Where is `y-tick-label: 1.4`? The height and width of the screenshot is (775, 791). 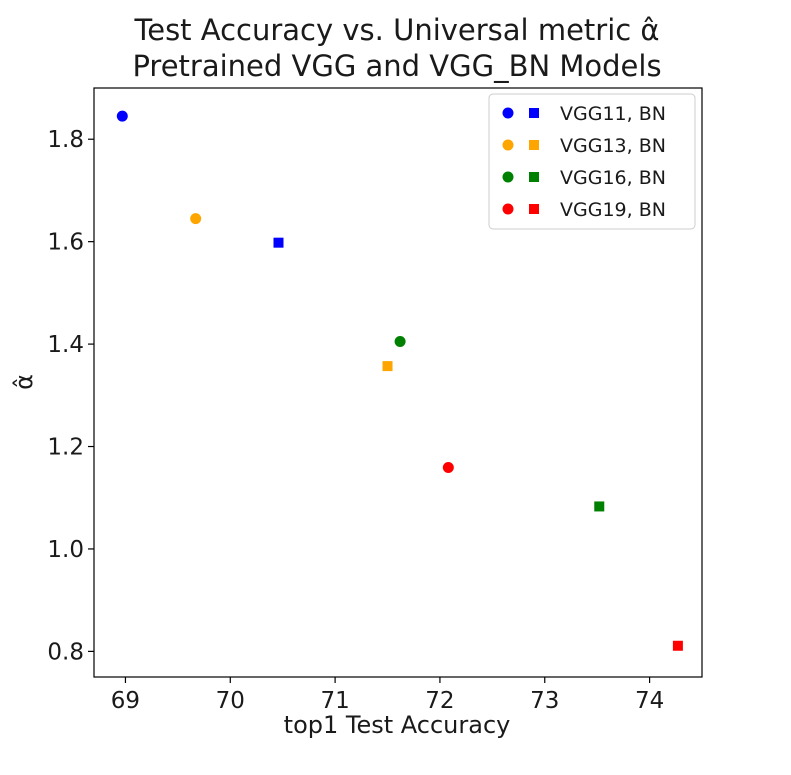 y-tick-label: 1.4 is located at coordinates (65, 345).